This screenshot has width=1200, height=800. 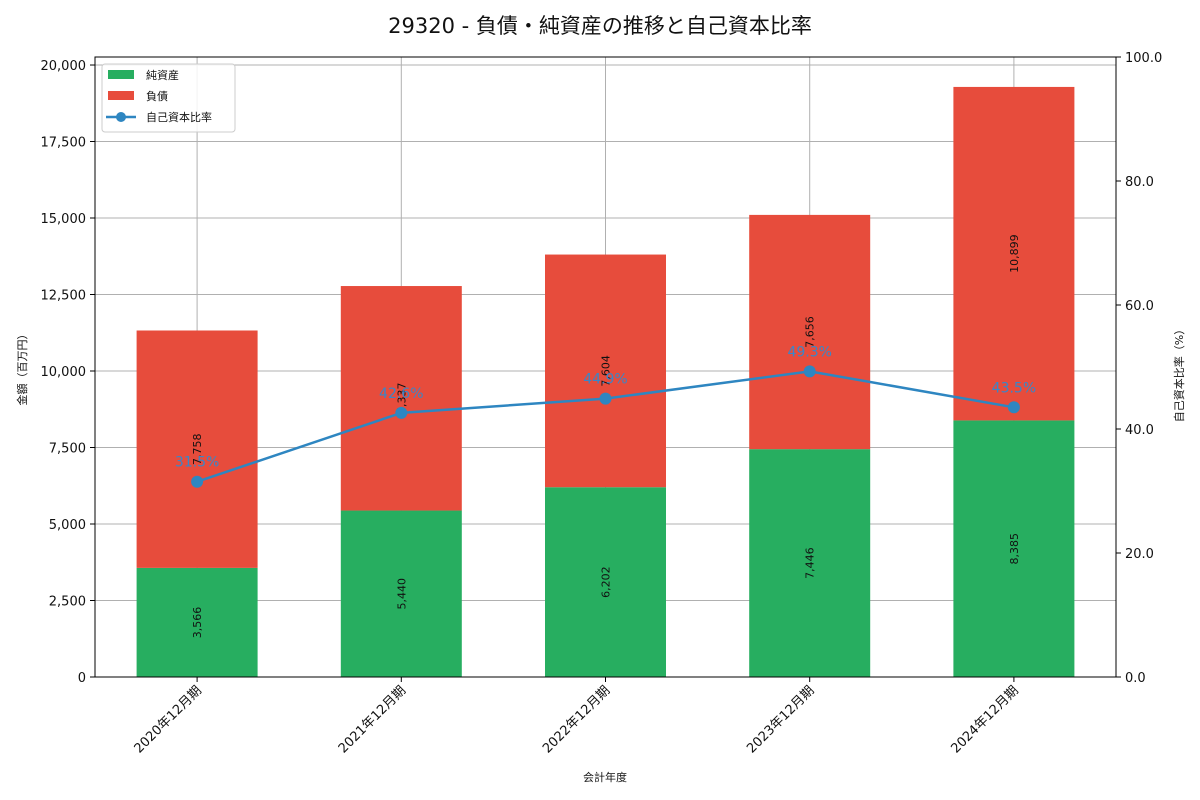 I want to click on y-tick-label: 7,500, so click(x=67, y=449).